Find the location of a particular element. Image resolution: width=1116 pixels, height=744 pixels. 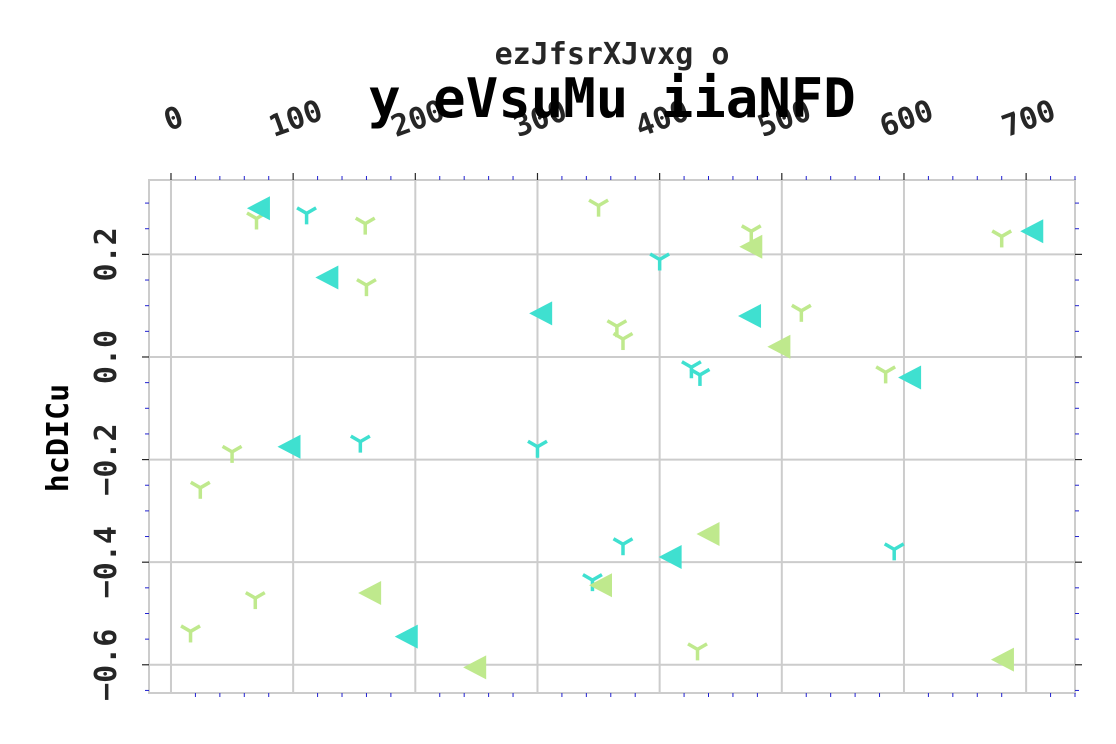

y-axis-label: hcDICu is located at coordinates (58, 438).